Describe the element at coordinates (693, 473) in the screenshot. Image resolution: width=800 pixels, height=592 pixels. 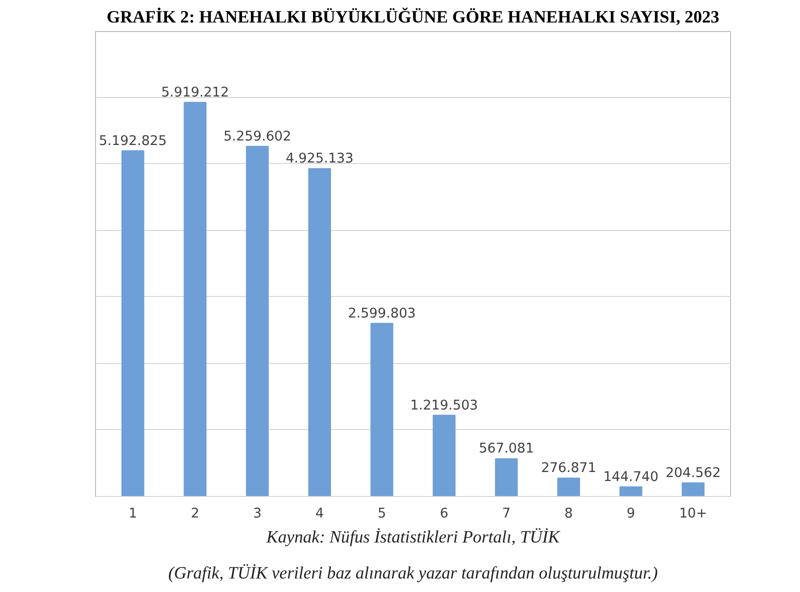
I see `data-label: 204.562` at that location.